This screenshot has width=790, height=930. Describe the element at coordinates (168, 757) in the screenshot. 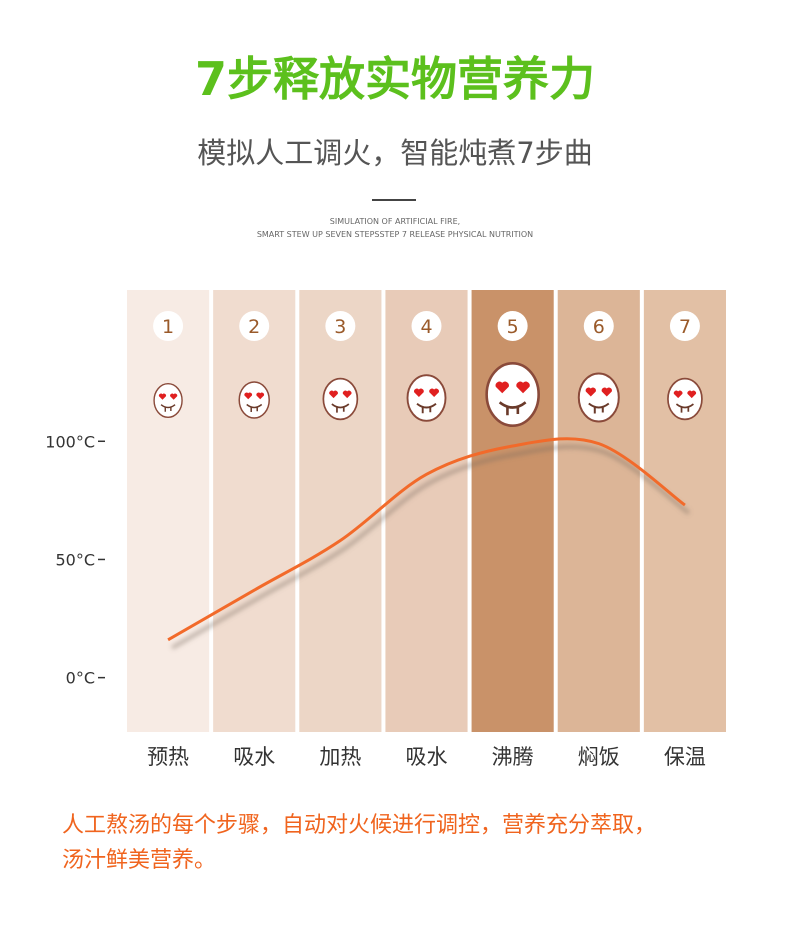

I see `x-tick-label: 预热` at that location.